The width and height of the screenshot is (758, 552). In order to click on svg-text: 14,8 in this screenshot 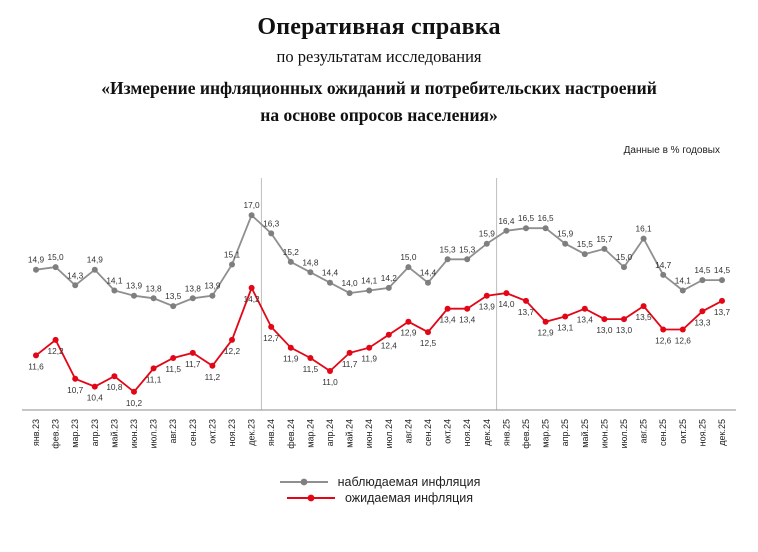, I will do `click(310, 263)`.